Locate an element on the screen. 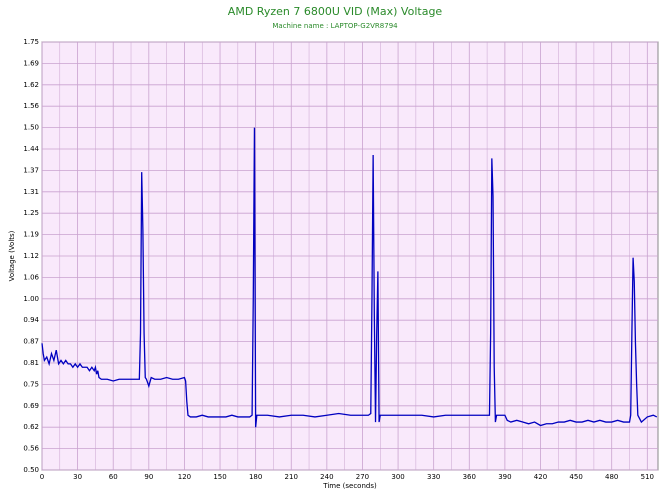 The image size is (670, 502). x-tick-label: 270 is located at coordinates (362, 477).